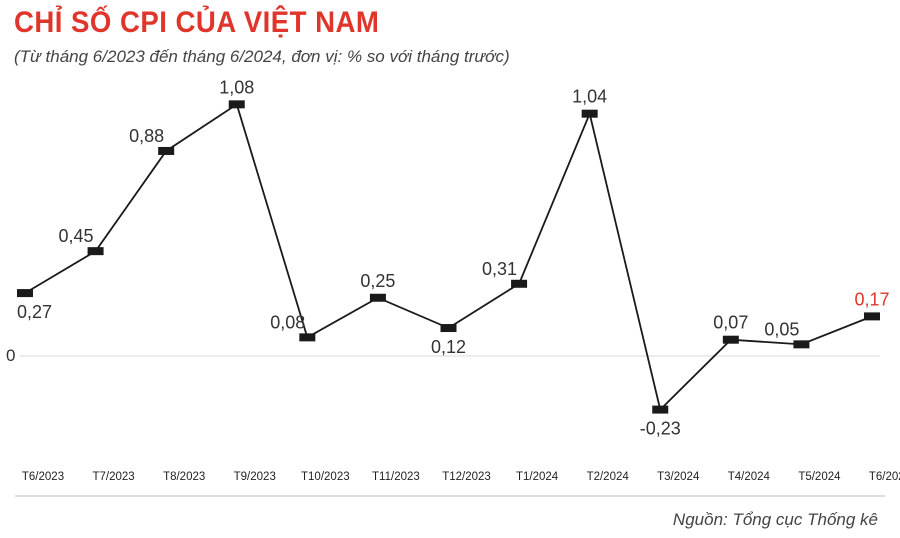 The height and width of the screenshot is (538, 900). What do you see at coordinates (236, 87) in the screenshot?
I see `data-label: 1,08` at bounding box center [236, 87].